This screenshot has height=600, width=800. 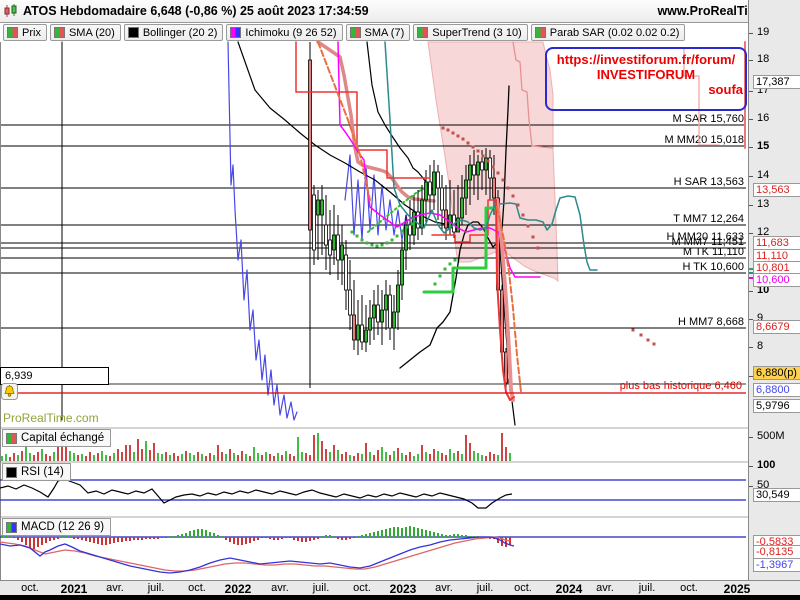 I want to click on legend-button: Ichimoku (9 26 52), so click(x=284, y=32).